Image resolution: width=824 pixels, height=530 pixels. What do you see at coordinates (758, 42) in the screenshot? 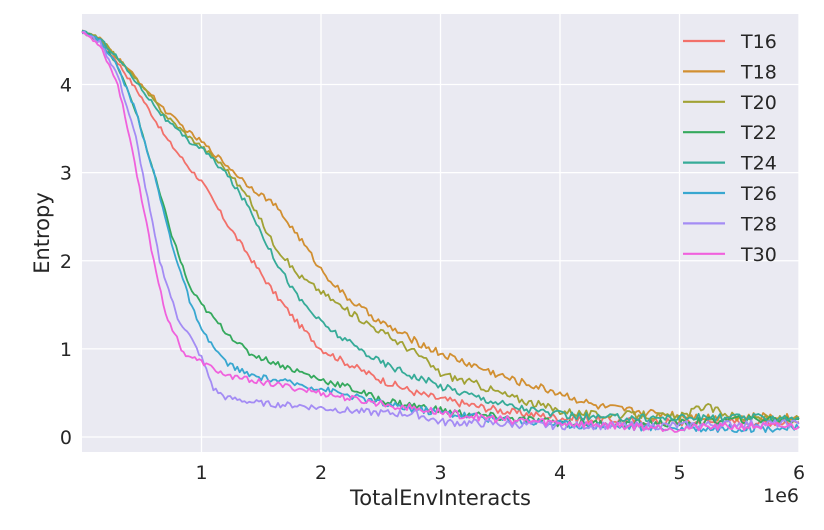
I see `legend-label: T16` at bounding box center [758, 42].